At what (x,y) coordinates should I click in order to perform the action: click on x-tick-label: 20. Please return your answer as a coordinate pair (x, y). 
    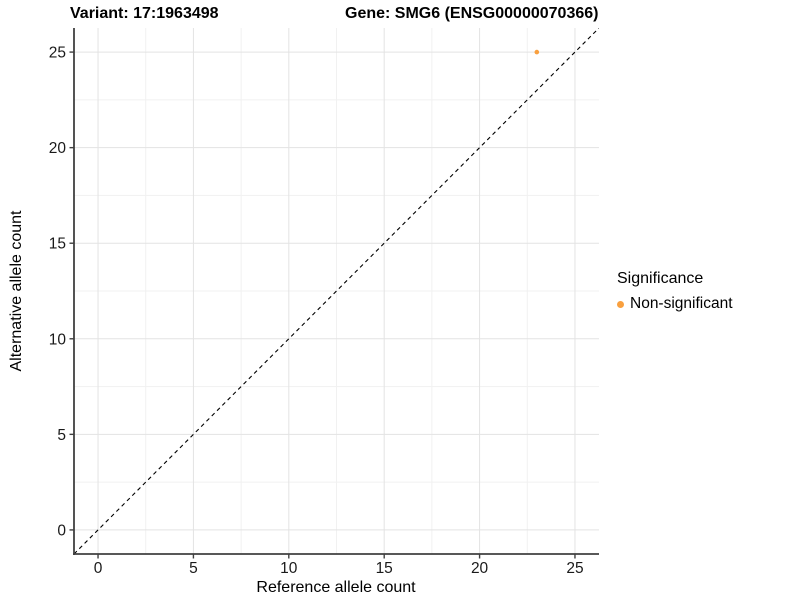
    Looking at the image, I should click on (480, 568).